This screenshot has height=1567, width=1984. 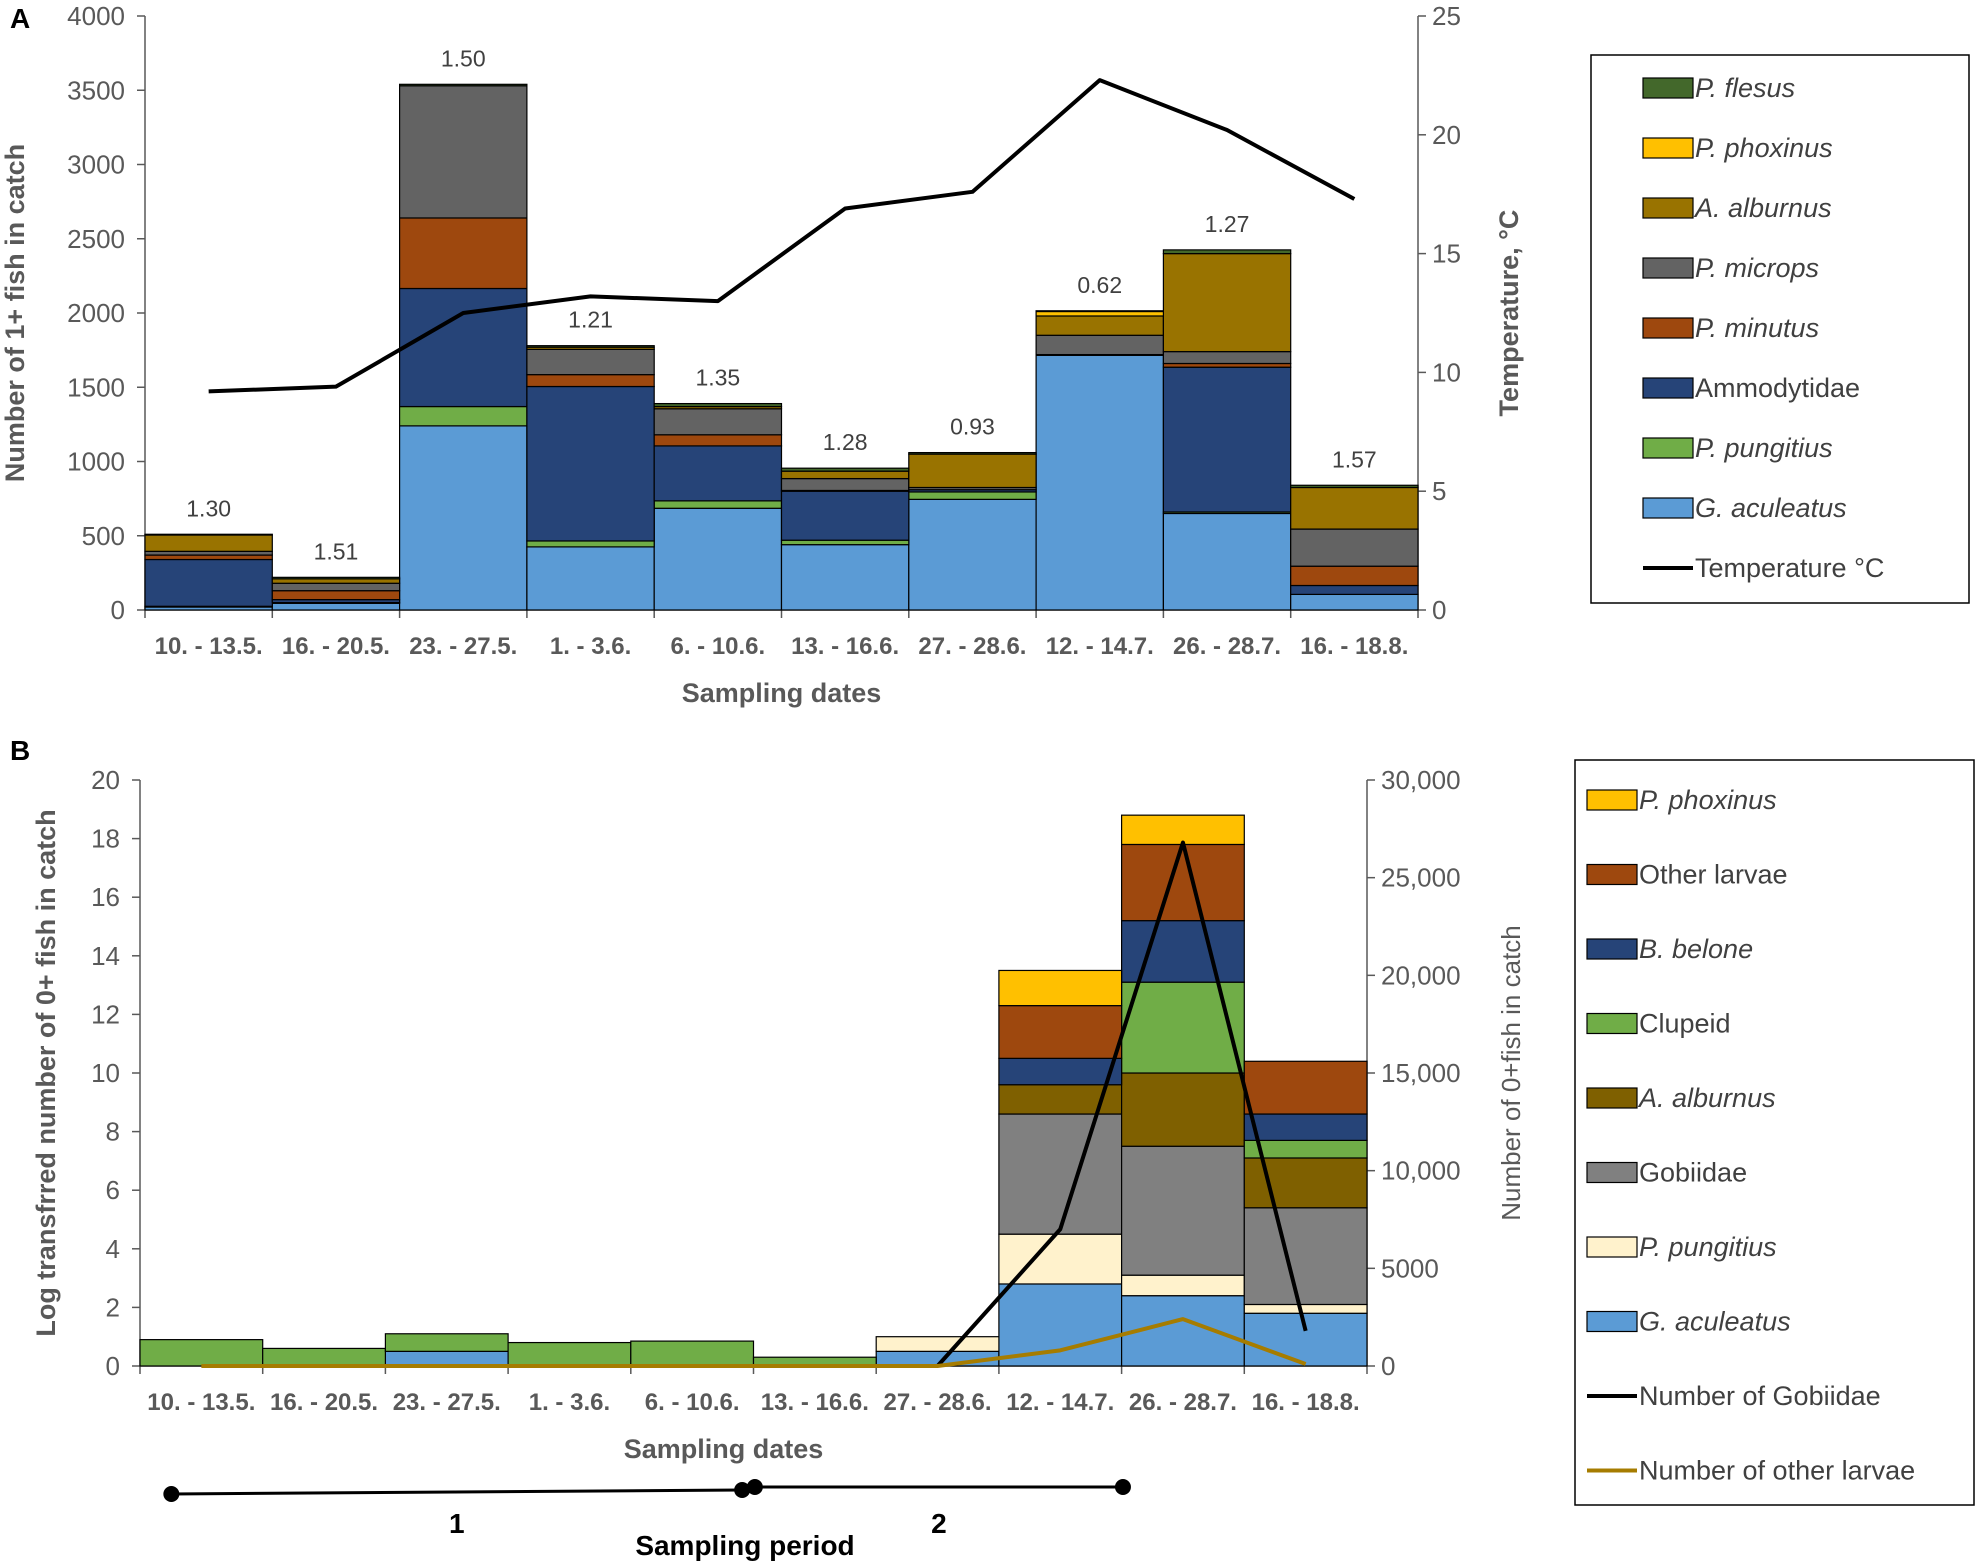 I want to click on bar-data-label: 1.21, so click(x=590, y=320).